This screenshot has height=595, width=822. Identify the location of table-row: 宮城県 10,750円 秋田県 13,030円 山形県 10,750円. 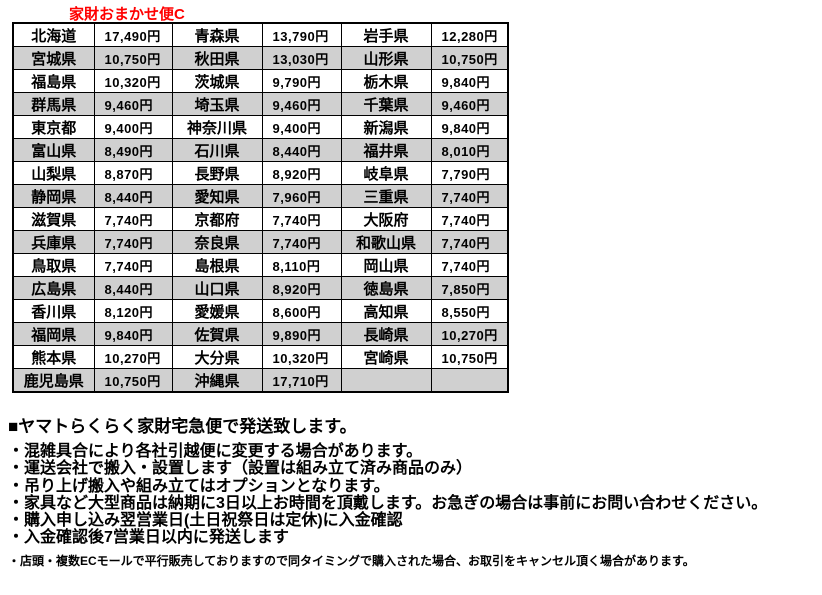
(260, 58).